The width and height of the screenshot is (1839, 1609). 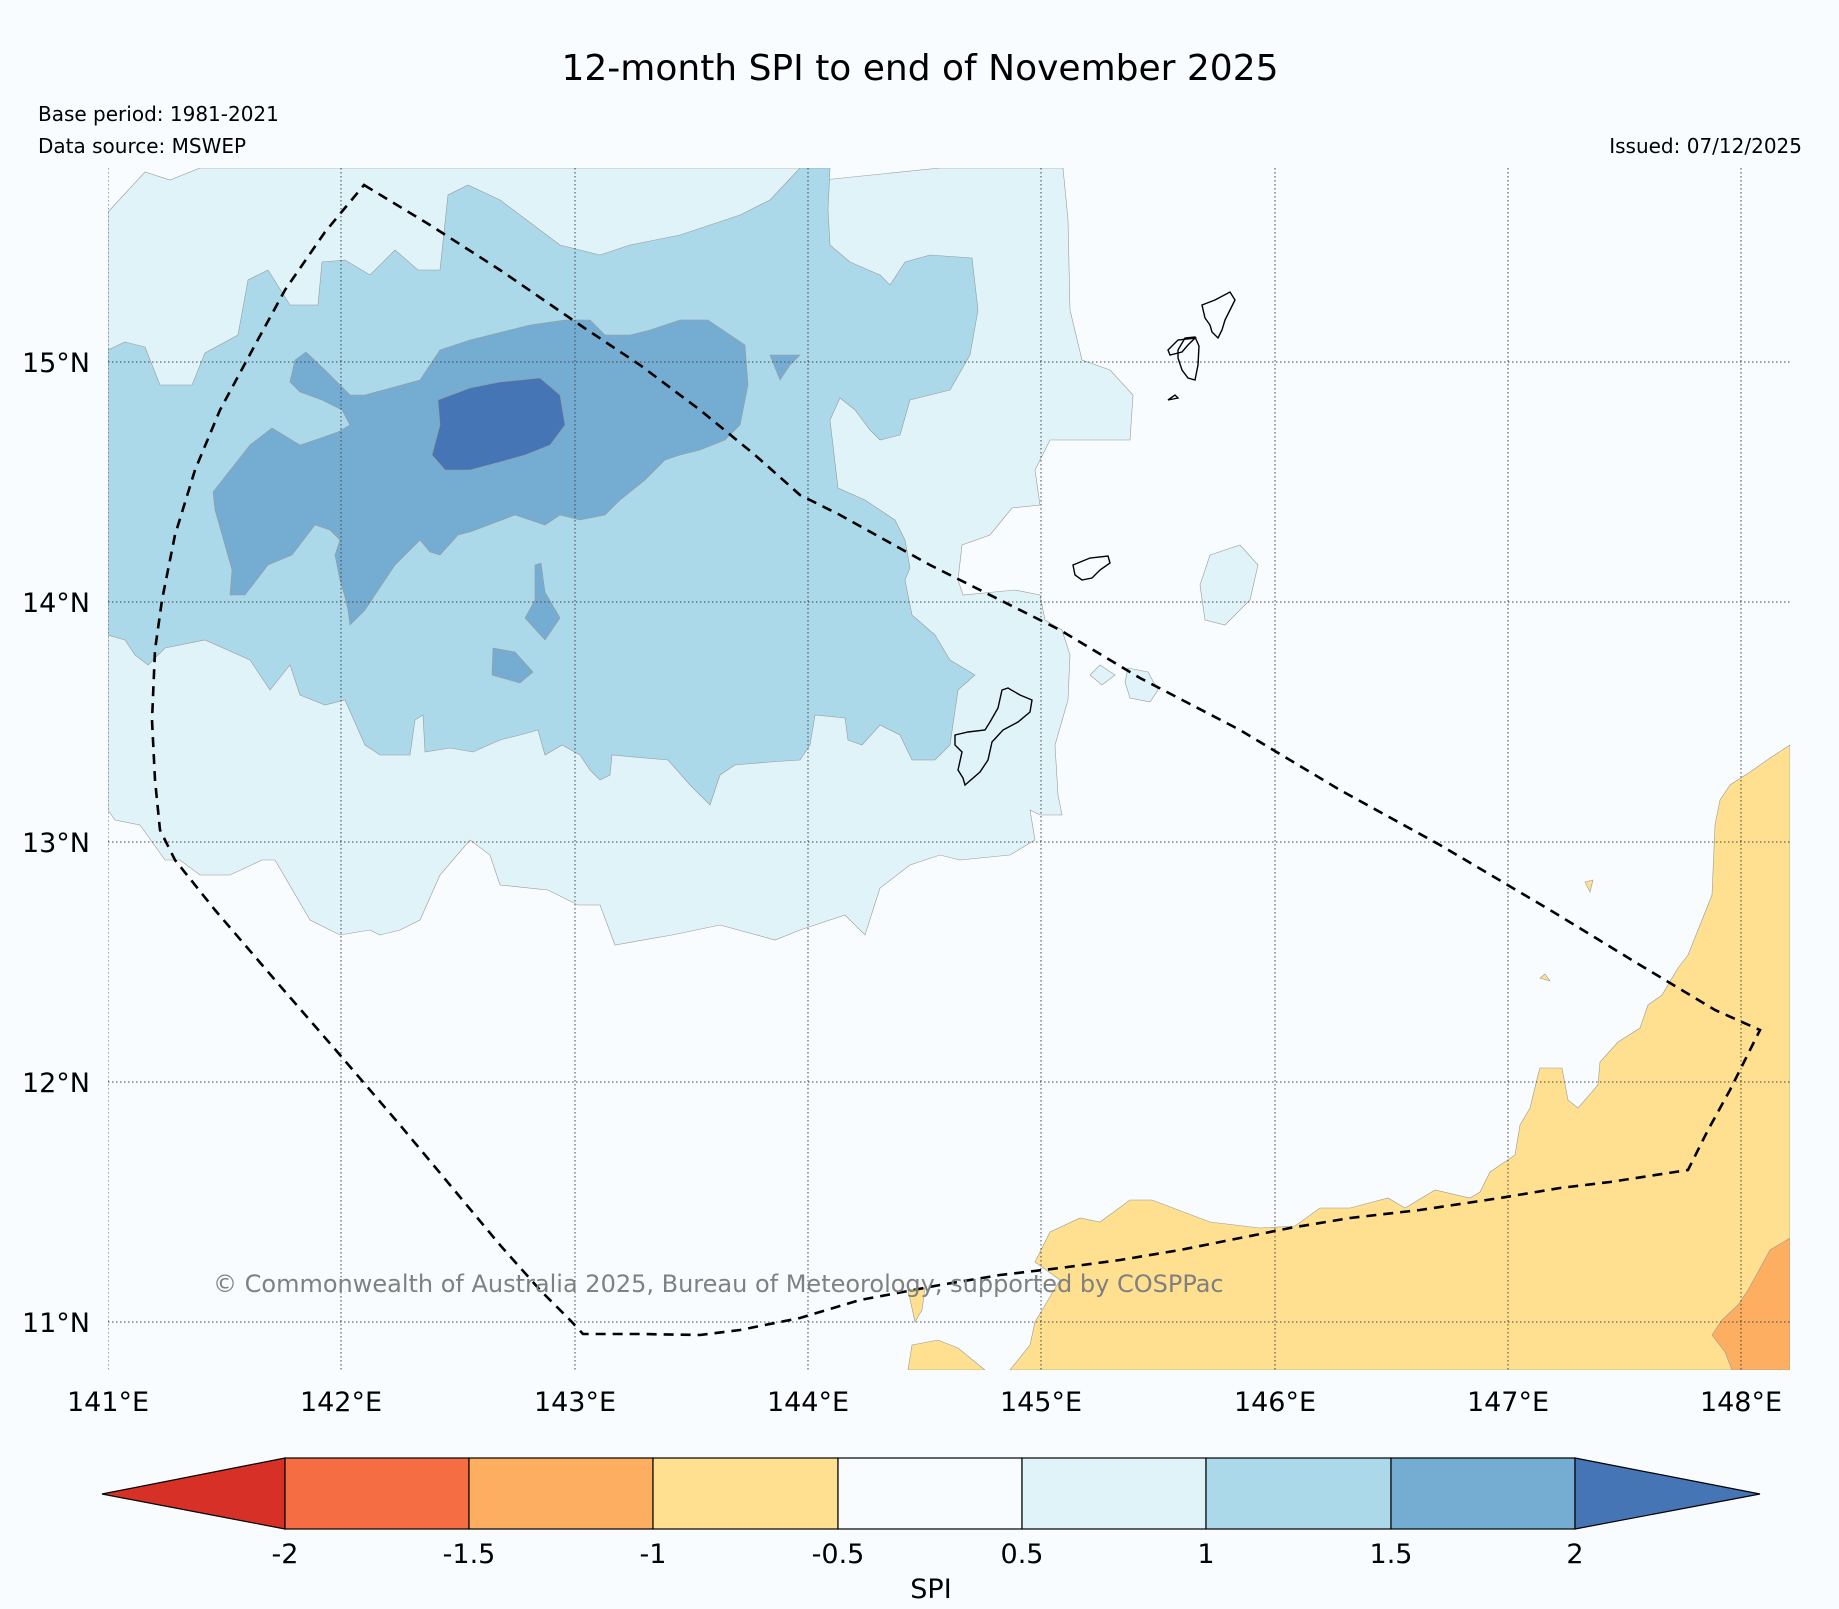 I want to click on tinian-island, so click(x=1182, y=346).